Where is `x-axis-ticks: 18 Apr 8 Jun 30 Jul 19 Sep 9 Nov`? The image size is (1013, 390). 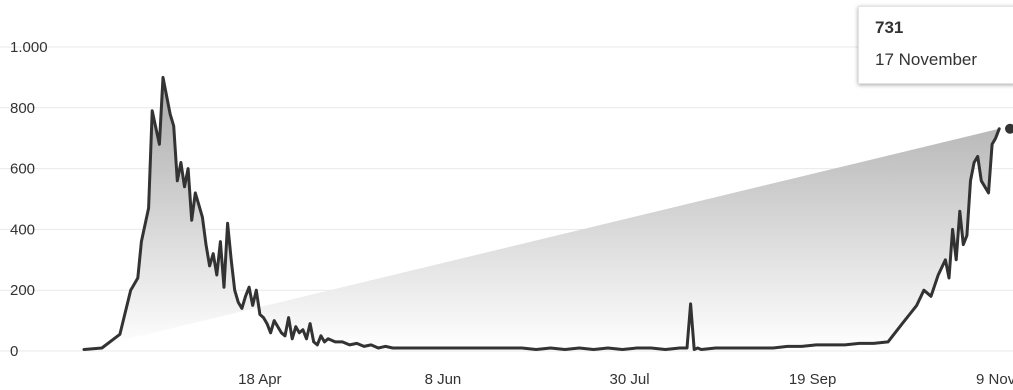 x-axis-ticks: 18 Apr 8 Jun 30 Jul 19 Sep 9 Nov is located at coordinates (625, 379).